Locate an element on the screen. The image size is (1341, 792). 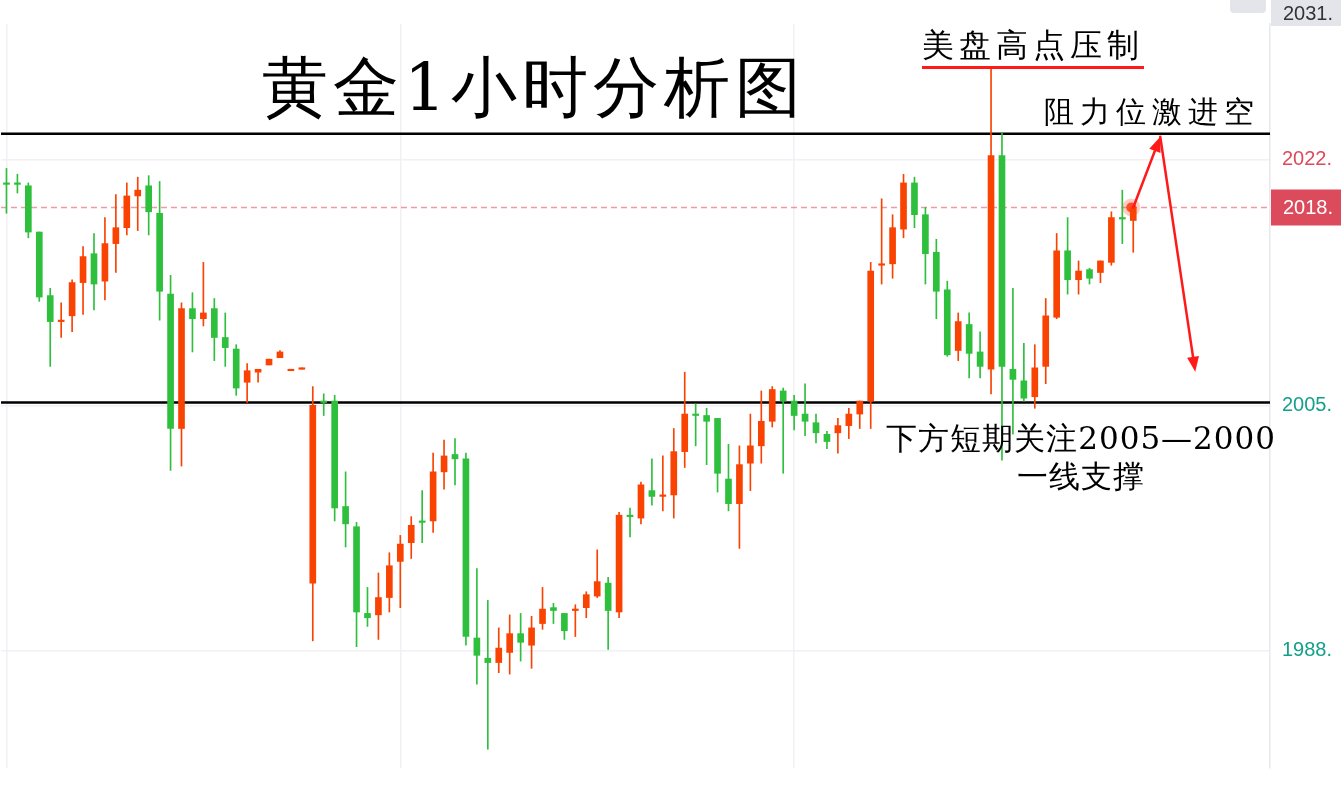
annotation: 美盘高点压制 is located at coordinates (1033, 48).